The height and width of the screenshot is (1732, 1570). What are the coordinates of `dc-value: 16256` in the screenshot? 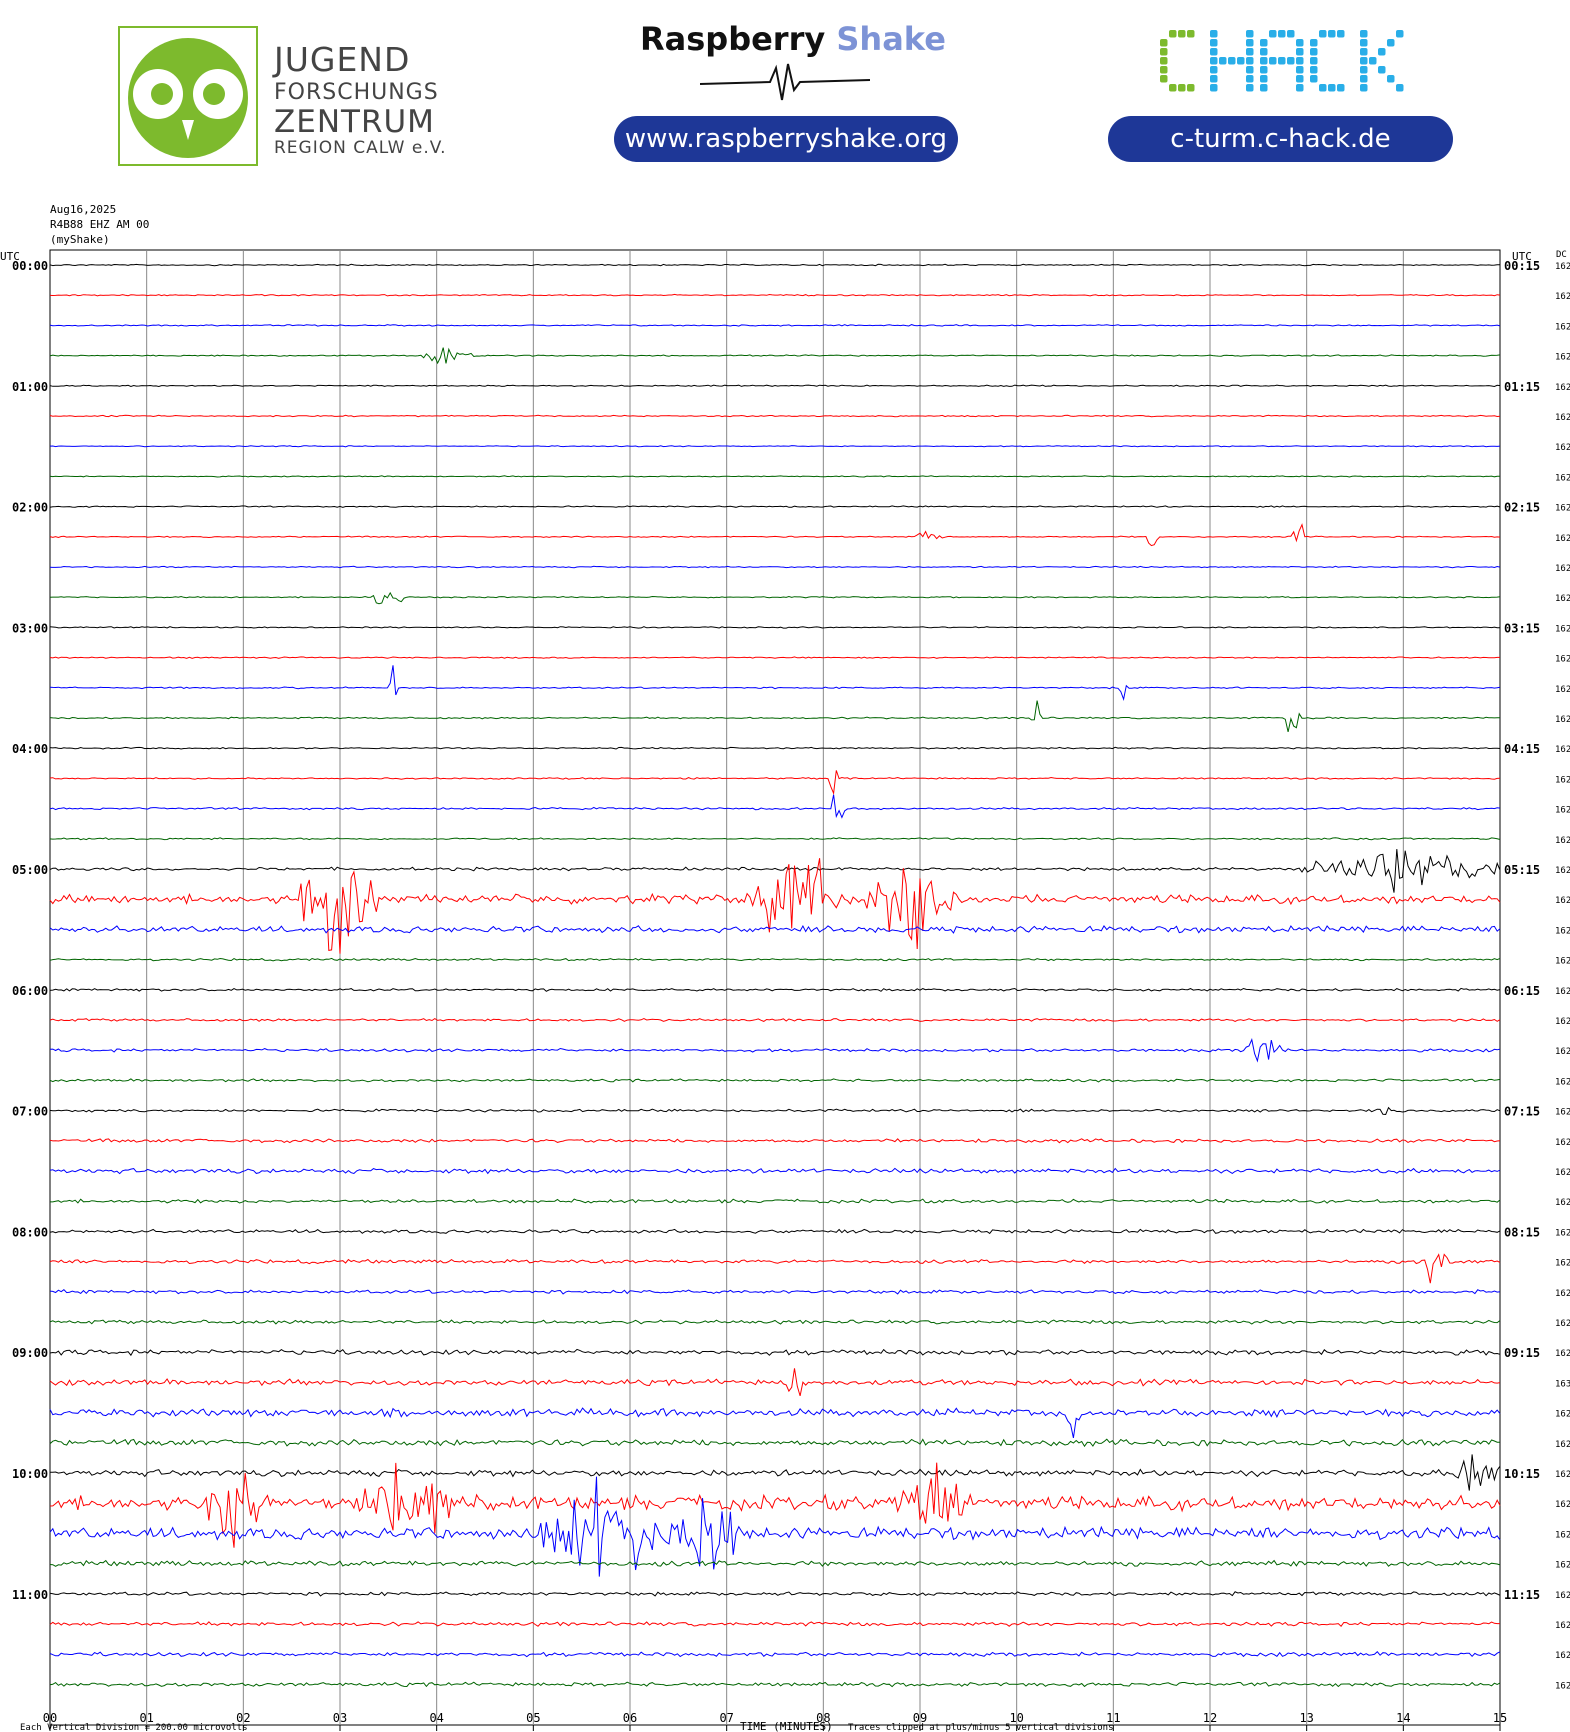 It's located at (1562, 478).